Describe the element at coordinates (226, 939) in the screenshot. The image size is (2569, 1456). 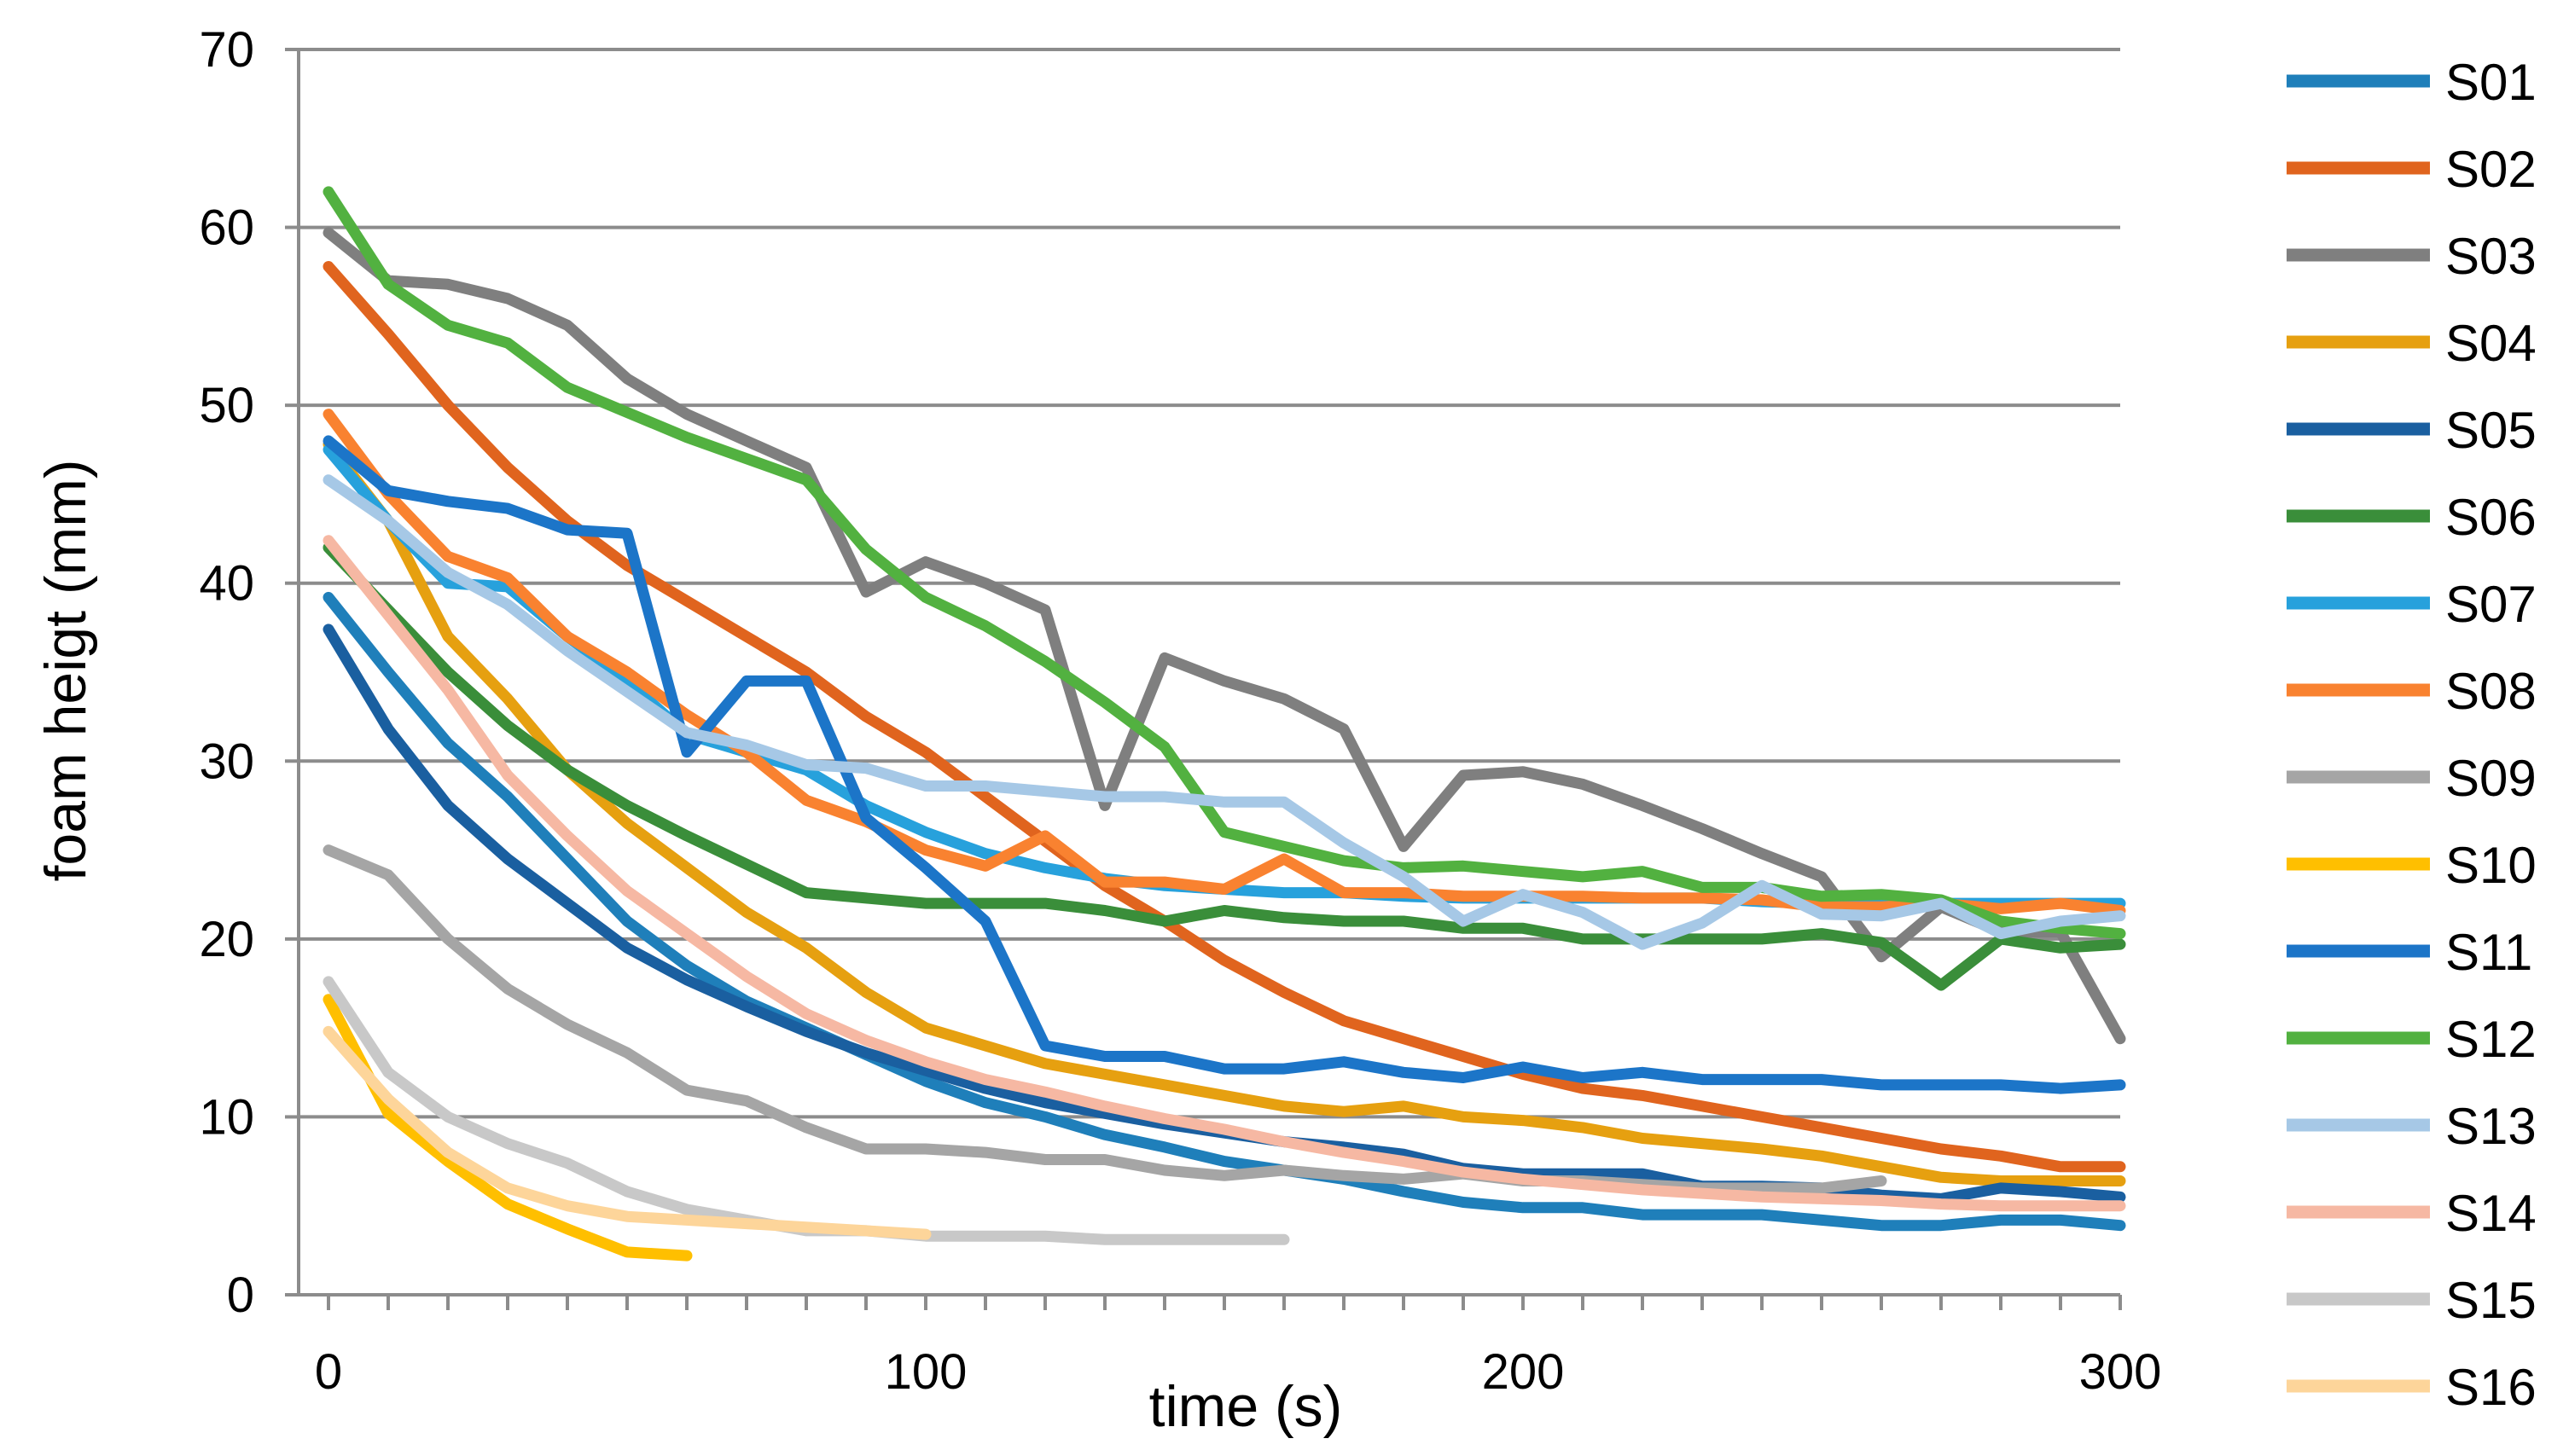
I see `y-tick-label: 20` at that location.